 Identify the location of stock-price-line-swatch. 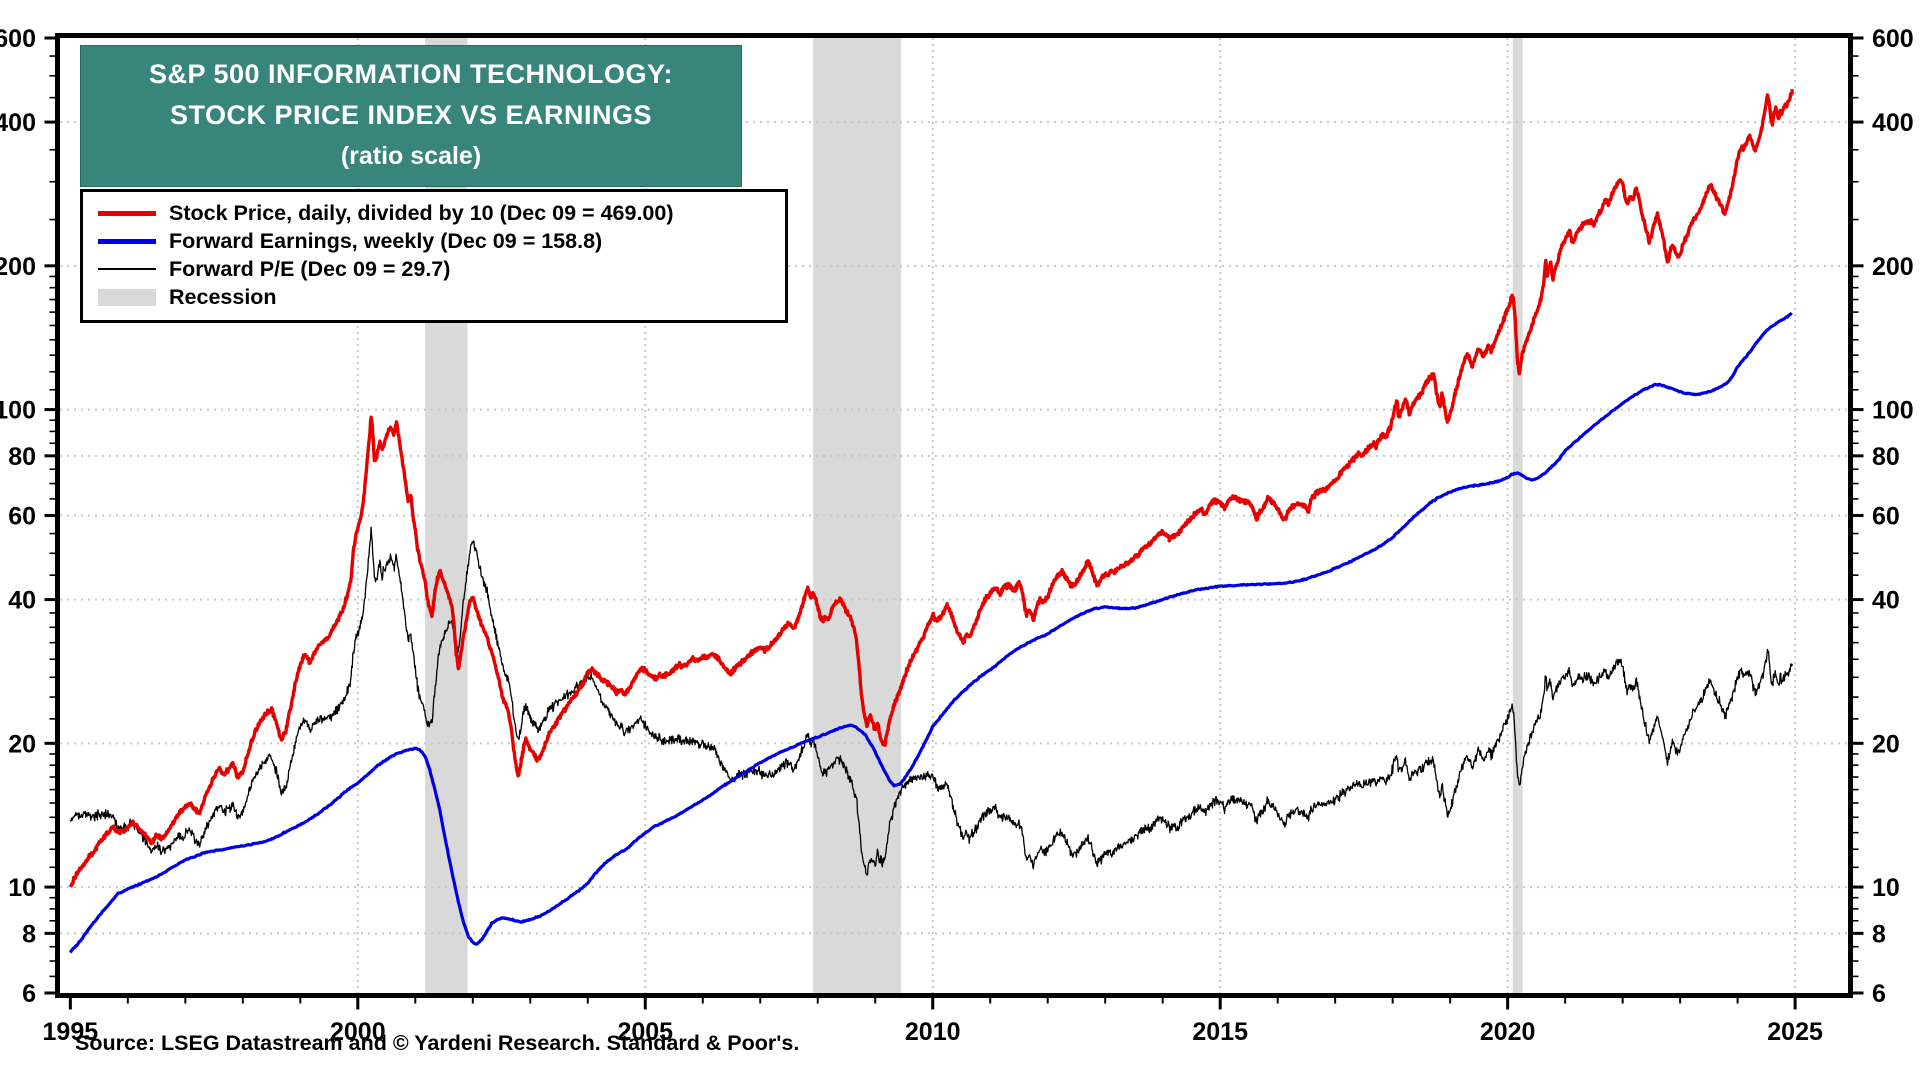
(127, 213).